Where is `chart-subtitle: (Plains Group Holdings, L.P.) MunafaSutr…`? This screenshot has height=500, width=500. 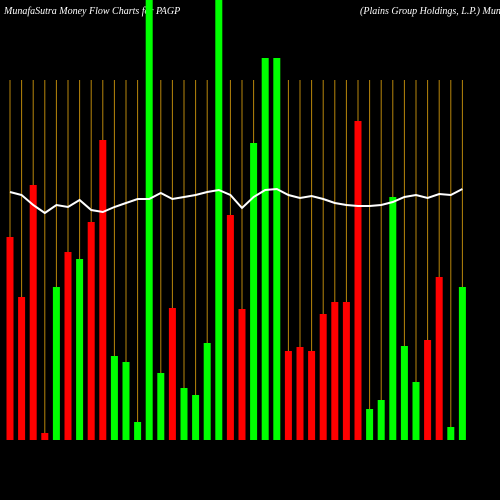
chart-subtitle: (Plains Group Holdings, L.P.) MunafaSutr… is located at coordinates (430, 11).